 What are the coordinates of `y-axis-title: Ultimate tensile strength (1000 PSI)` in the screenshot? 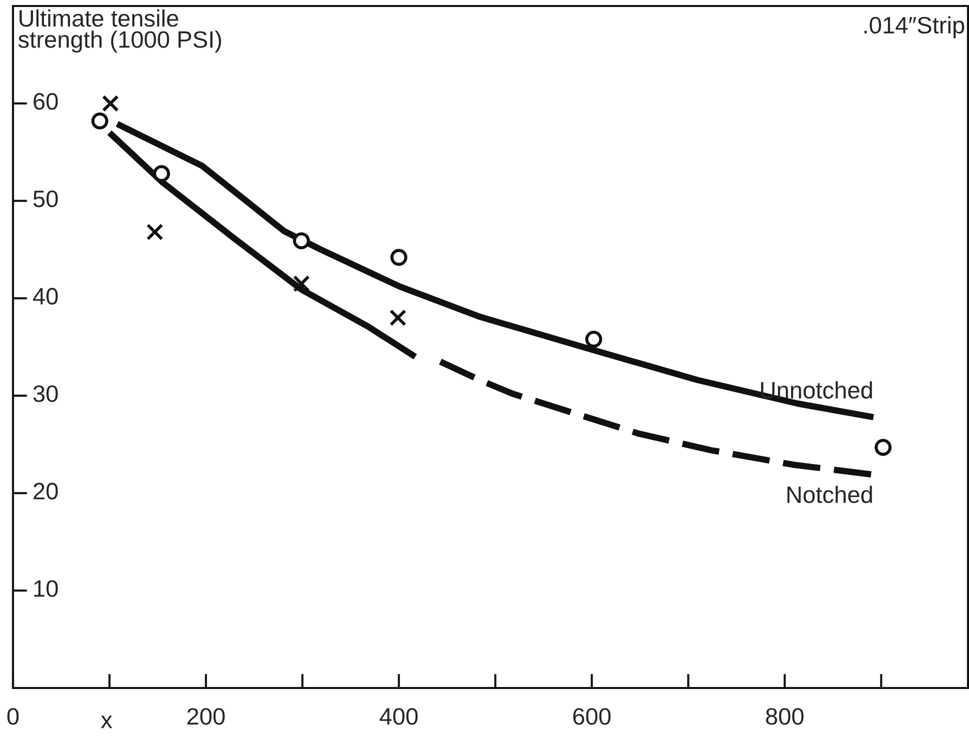 It's located at (120, 31).